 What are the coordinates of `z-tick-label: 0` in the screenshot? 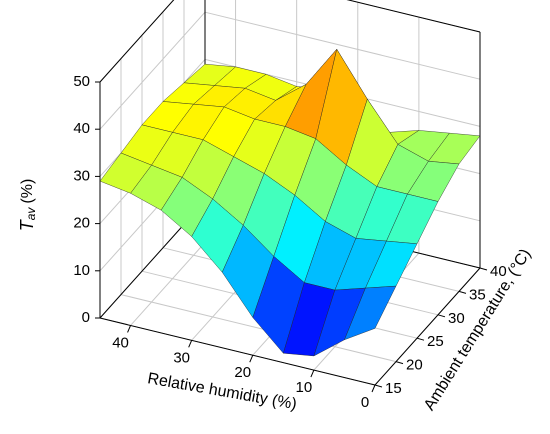 It's located at (86, 317).